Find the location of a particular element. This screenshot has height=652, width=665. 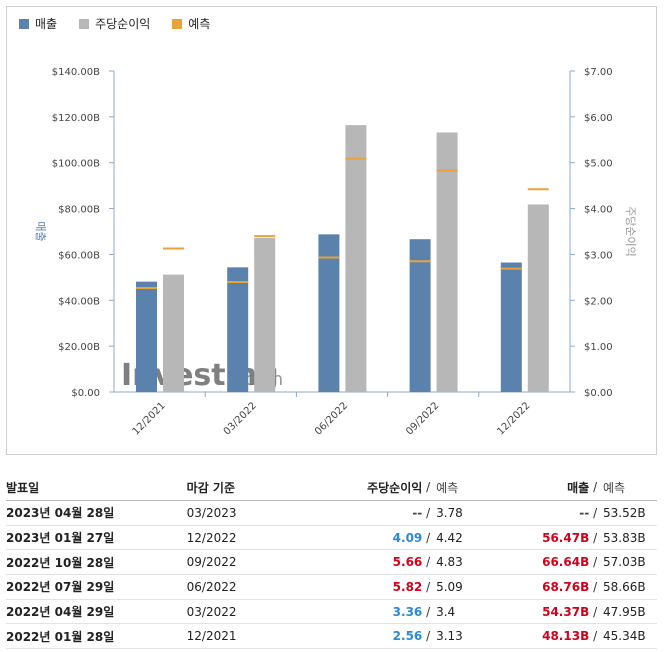

row-period: 03/2022 is located at coordinates (211, 611).